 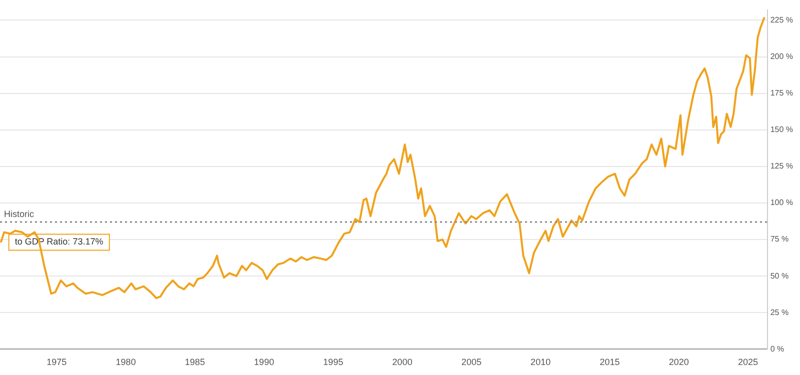 I want to click on x-tick-label: 1995, so click(x=333, y=362).